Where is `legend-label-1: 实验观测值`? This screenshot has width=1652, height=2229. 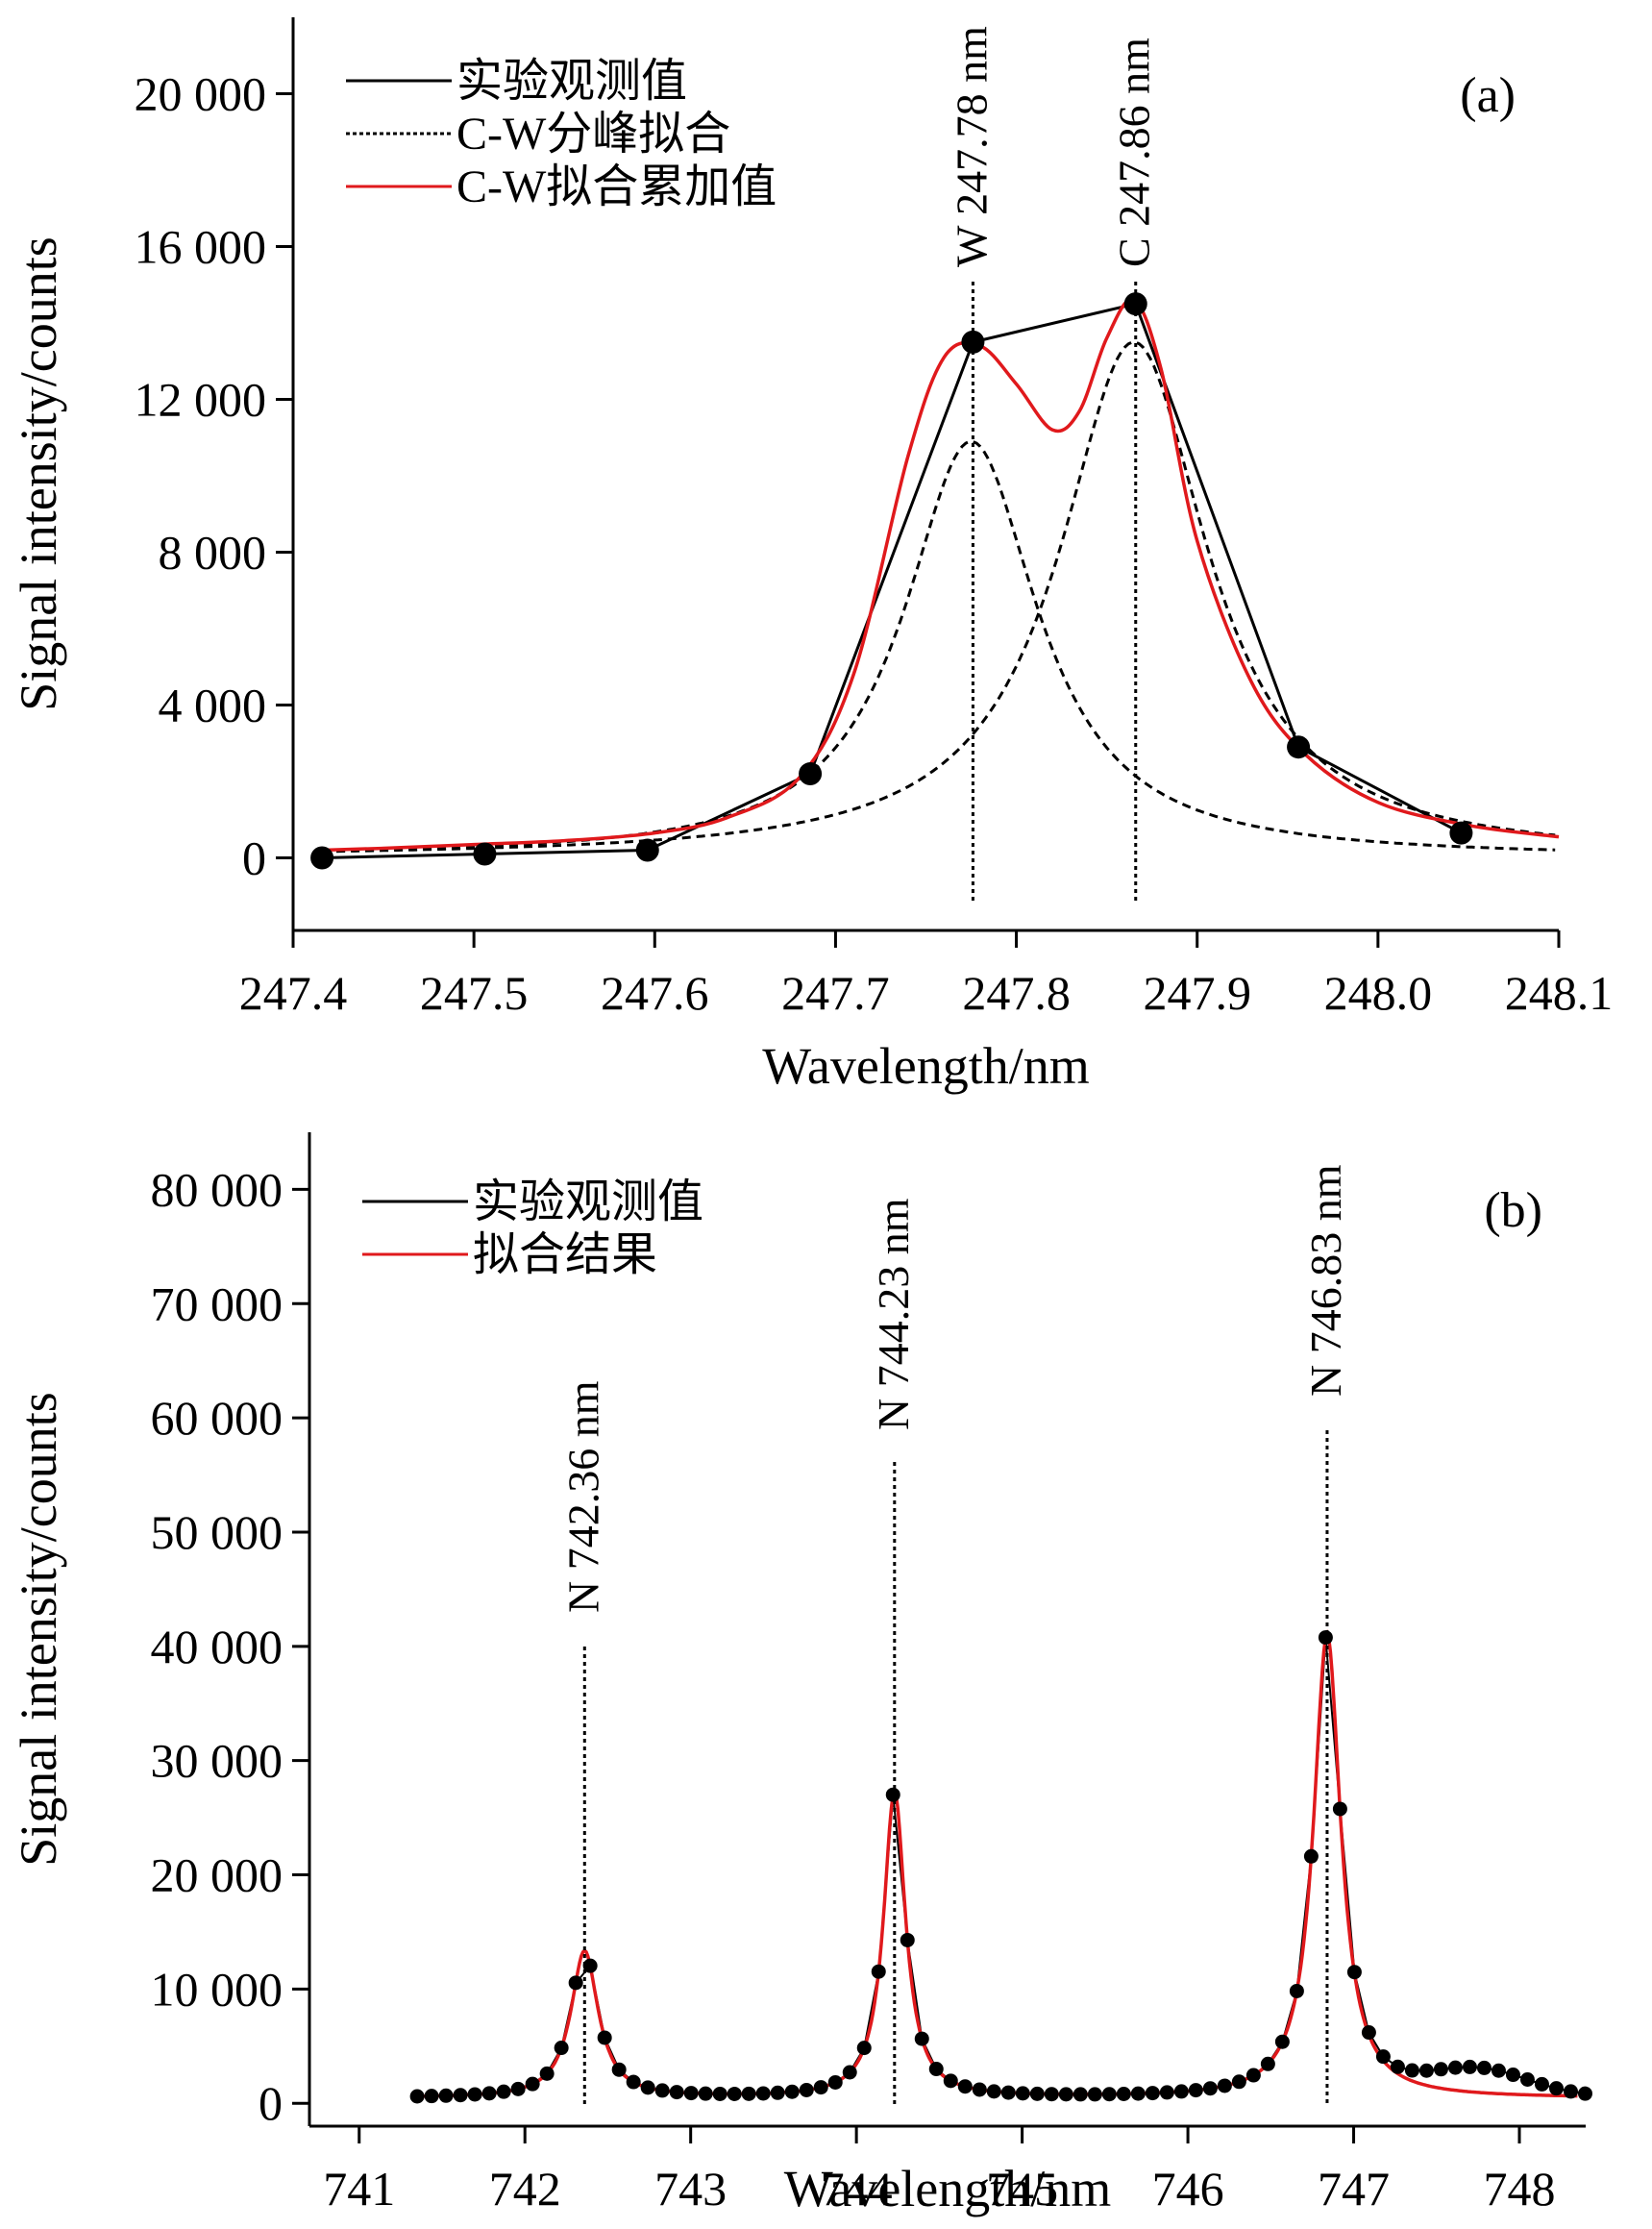 legend-label-1: 实验观测值 is located at coordinates (588, 1202).